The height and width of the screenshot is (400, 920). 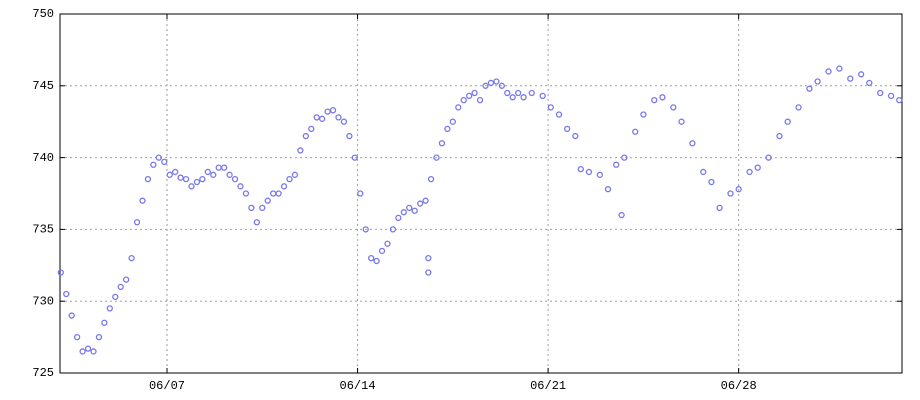 I want to click on x-tick-label: 06/07, so click(x=167, y=386).